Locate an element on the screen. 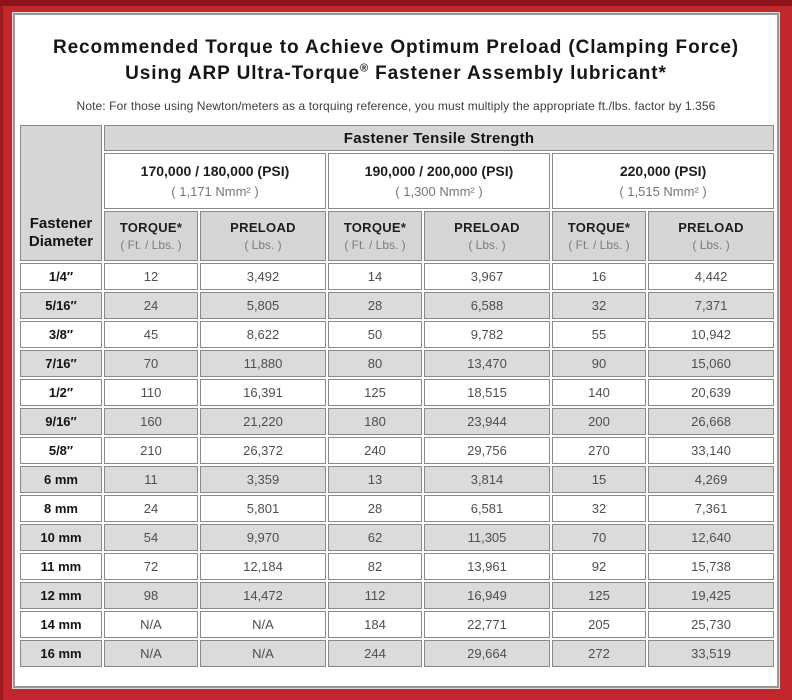  preload-value-cell: 29,664 is located at coordinates (487, 654).